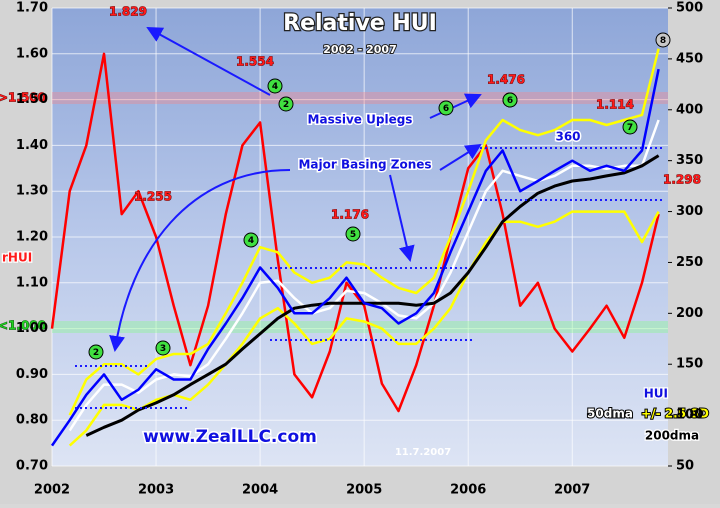 This screenshot has height=508, width=720. I want to click on x-tick-label: 2003, so click(156, 490).